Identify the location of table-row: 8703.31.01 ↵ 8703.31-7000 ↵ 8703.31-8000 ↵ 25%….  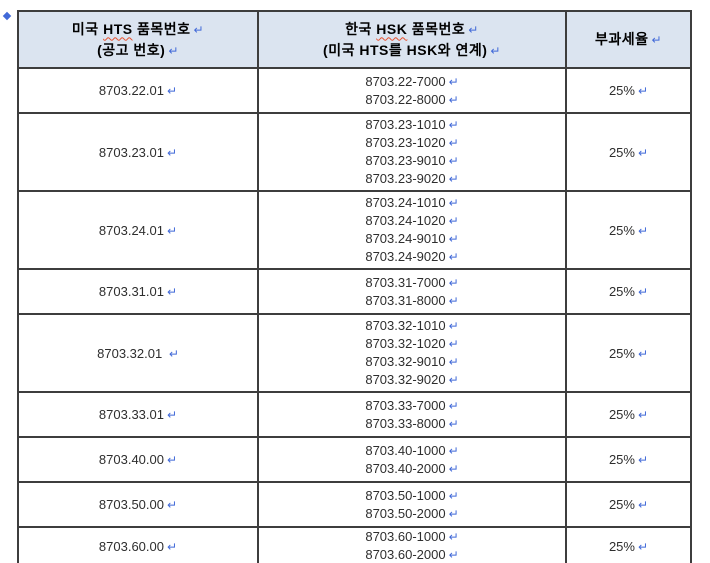
(354, 291).